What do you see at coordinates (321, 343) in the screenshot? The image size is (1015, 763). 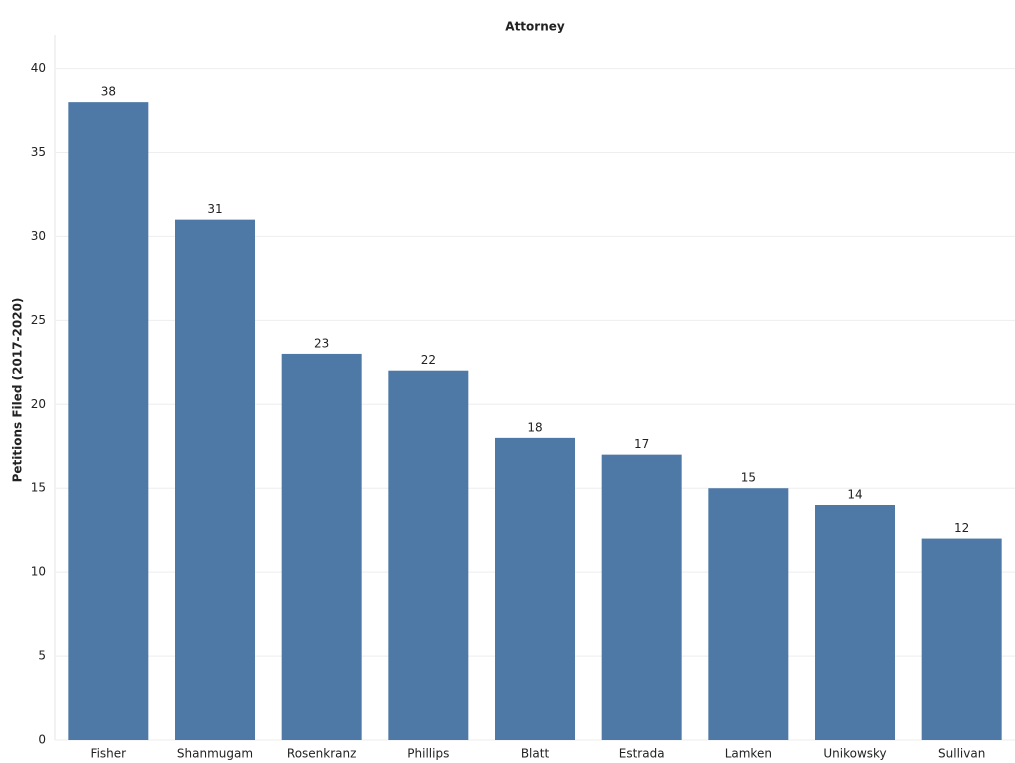 I see `value-label: 23` at bounding box center [321, 343].